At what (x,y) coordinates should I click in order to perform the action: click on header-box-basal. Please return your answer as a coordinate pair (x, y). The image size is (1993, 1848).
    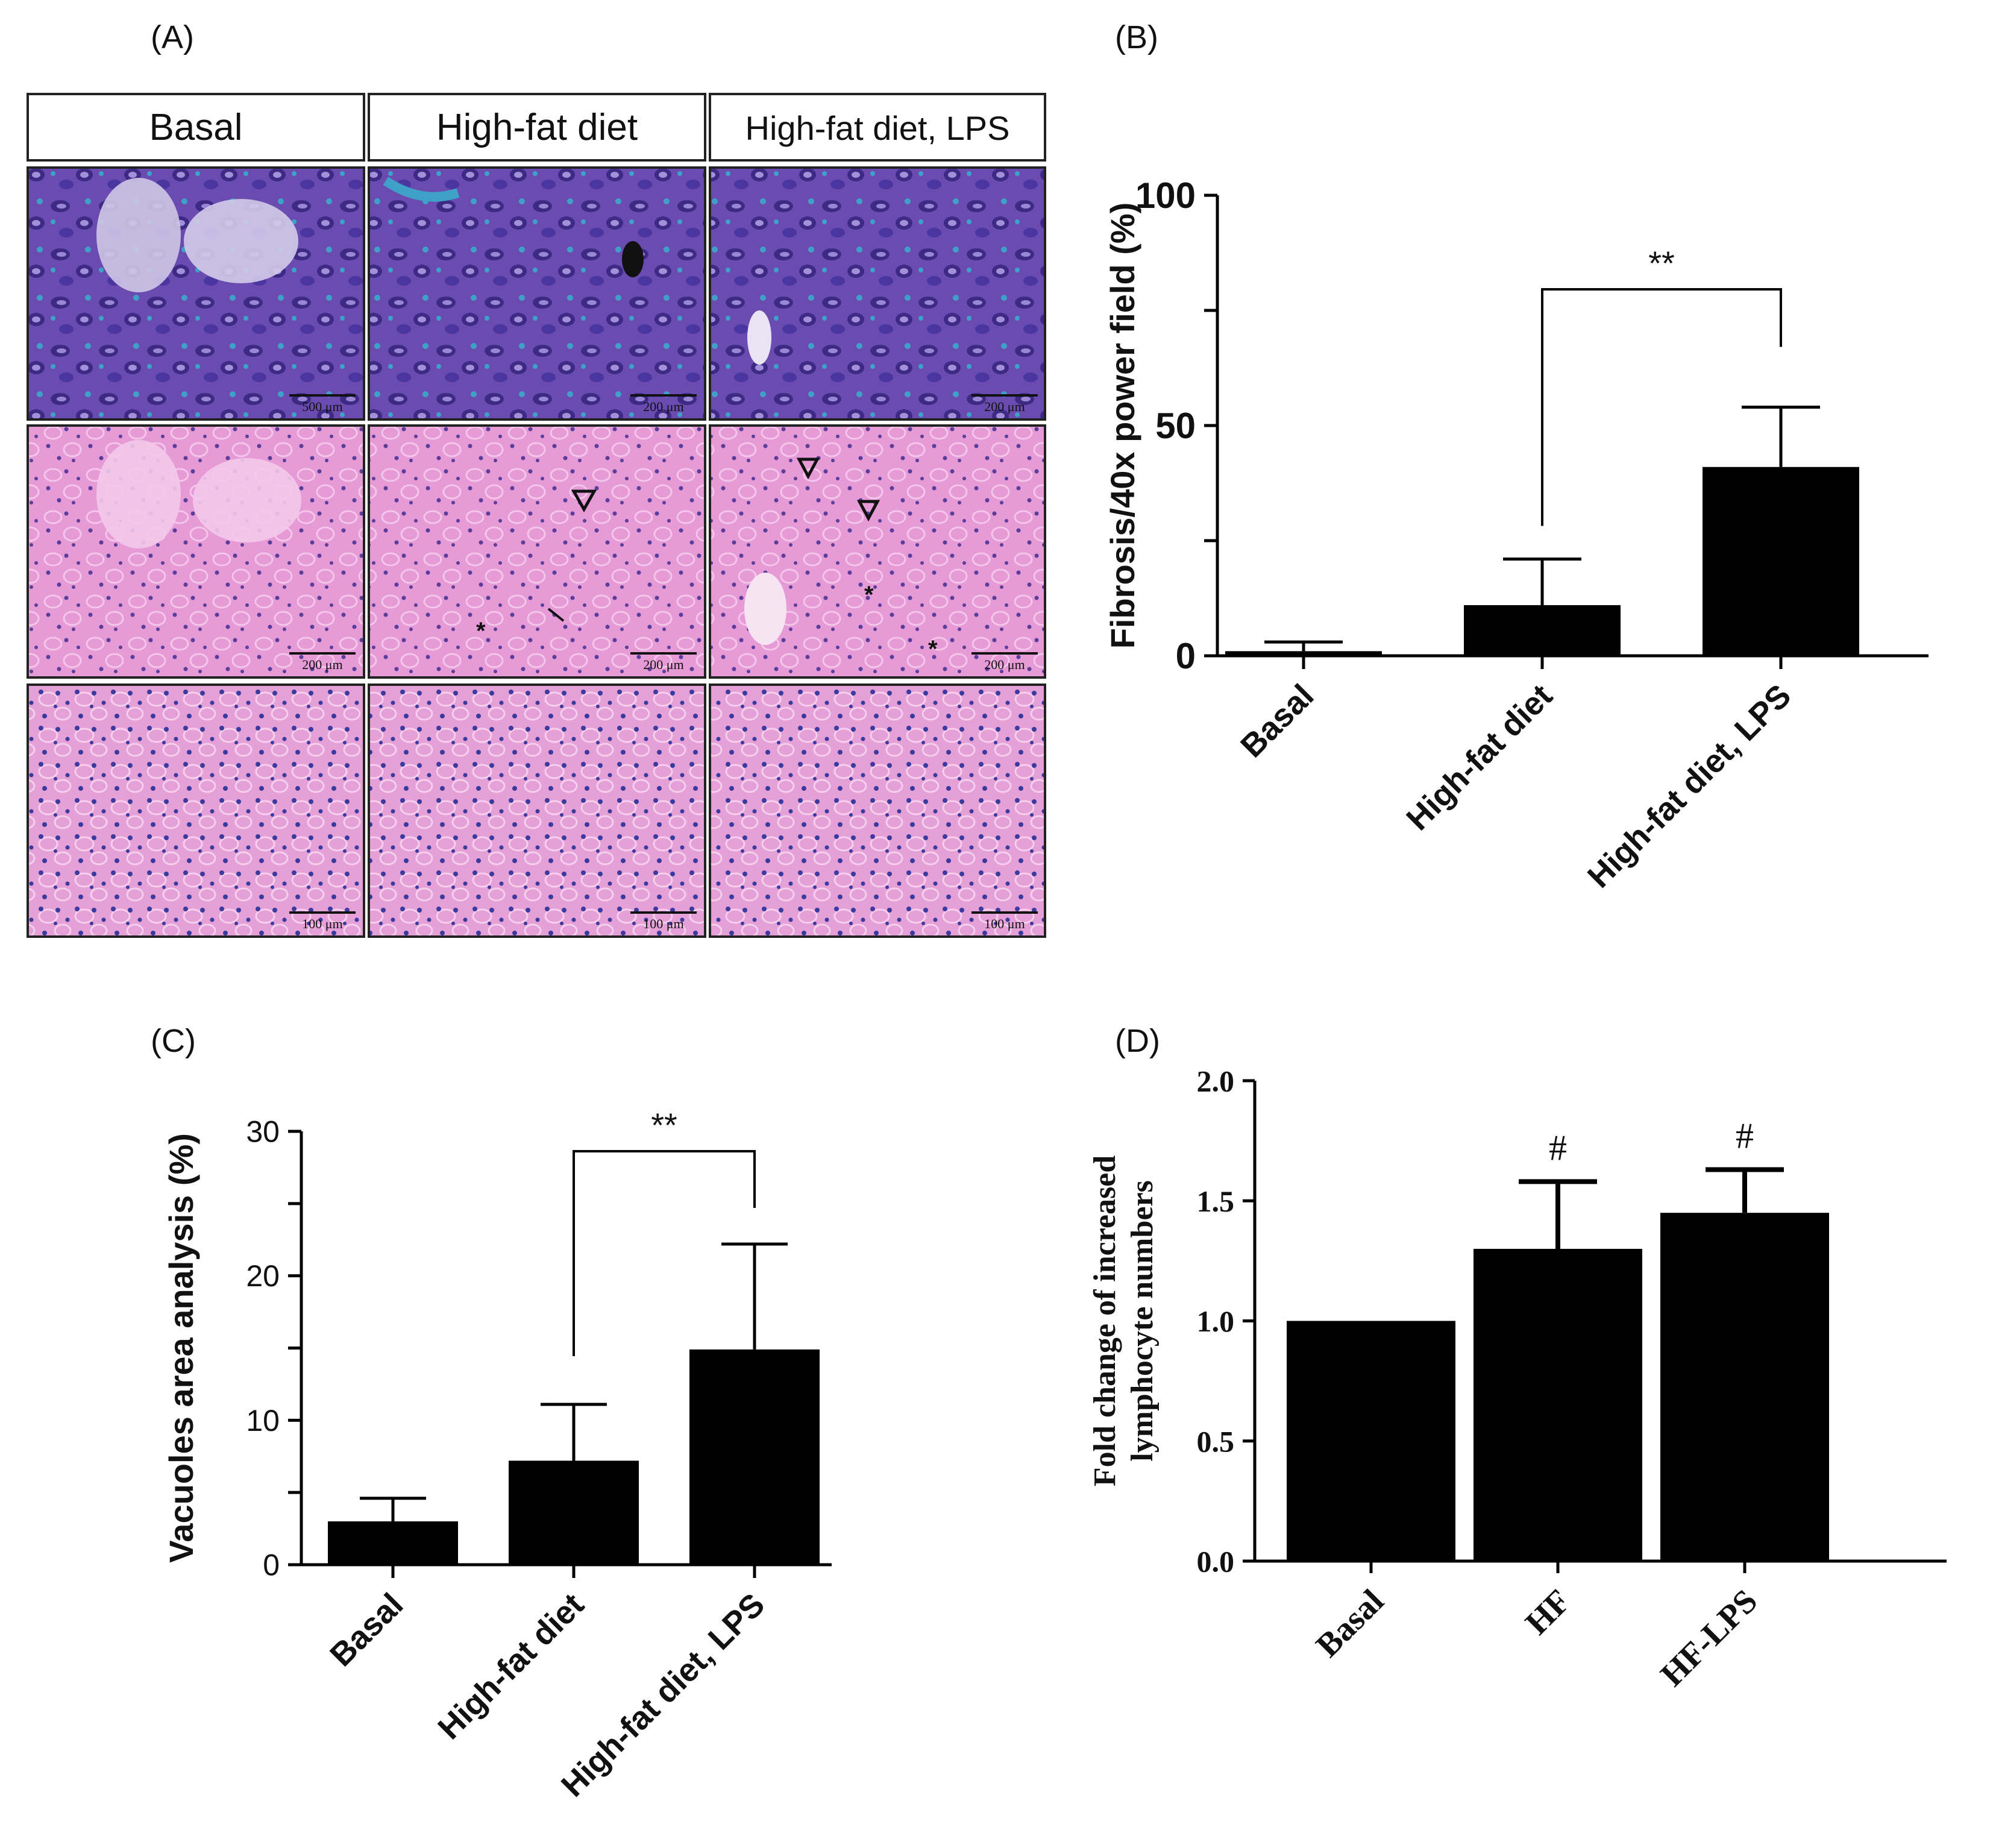
    Looking at the image, I should click on (196, 127).